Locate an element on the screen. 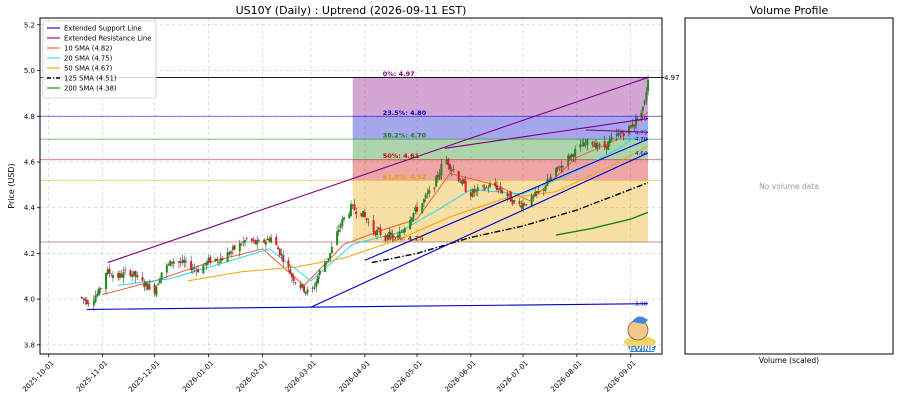 This screenshot has width=900, height=400. fib-level-label: 50%: 4.61 is located at coordinates (401, 156).